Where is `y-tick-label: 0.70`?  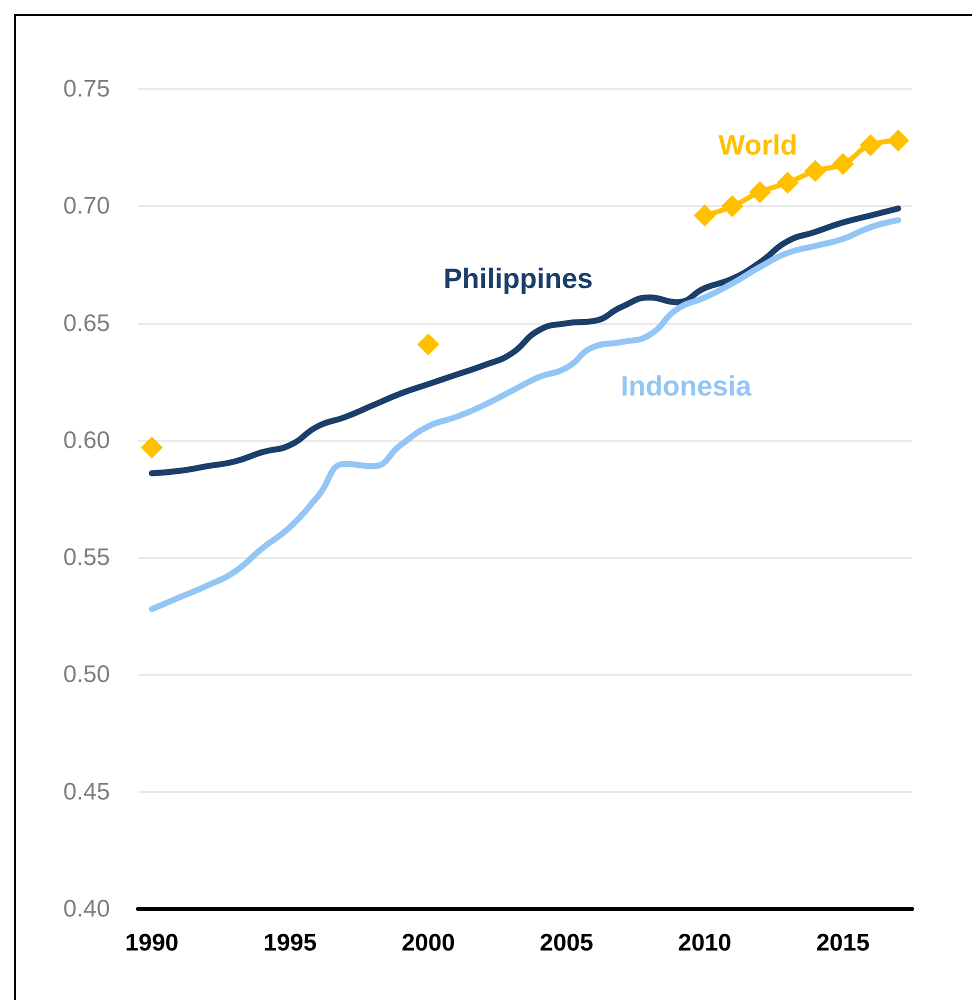
y-tick-label: 0.70 is located at coordinates (86, 206).